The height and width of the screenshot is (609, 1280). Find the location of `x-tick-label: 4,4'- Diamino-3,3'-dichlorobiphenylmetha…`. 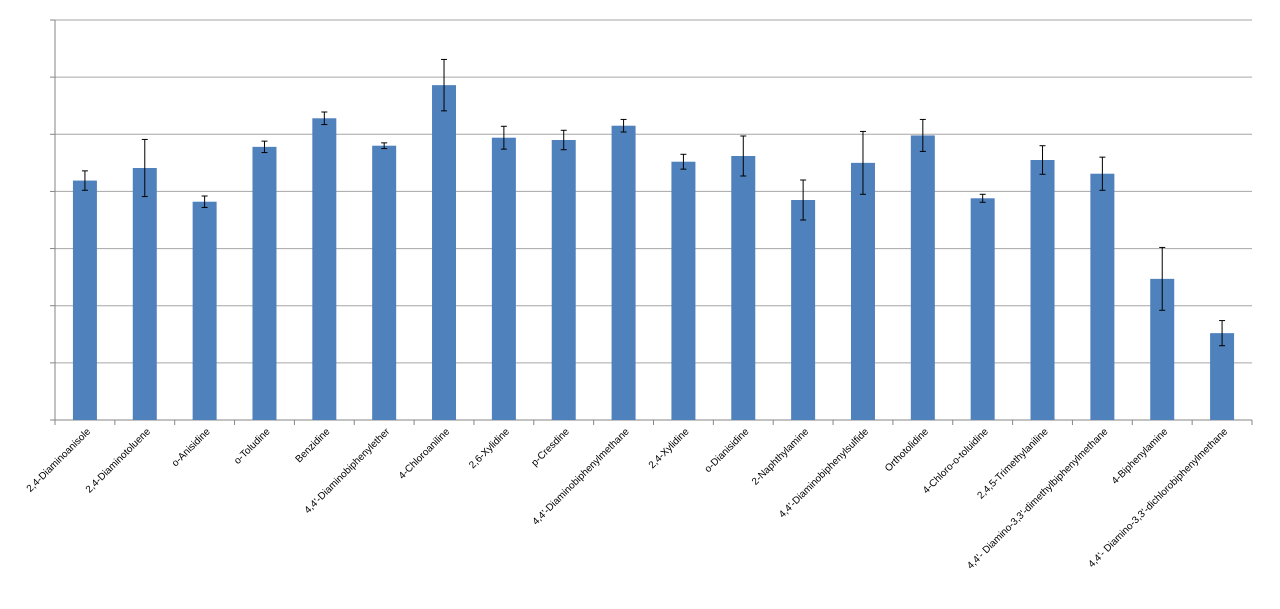

x-tick-label: 4,4'- Diamino-3,3'-dichlorobiphenylmetha… is located at coordinates (1158, 498).